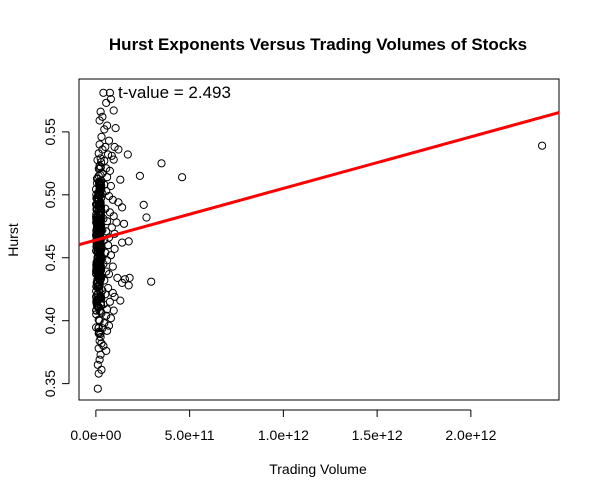 Image resolution: width=600 pixels, height=500 pixels. Describe the element at coordinates (377, 435) in the screenshot. I see `x-tick-label: 1.5e+12` at that location.